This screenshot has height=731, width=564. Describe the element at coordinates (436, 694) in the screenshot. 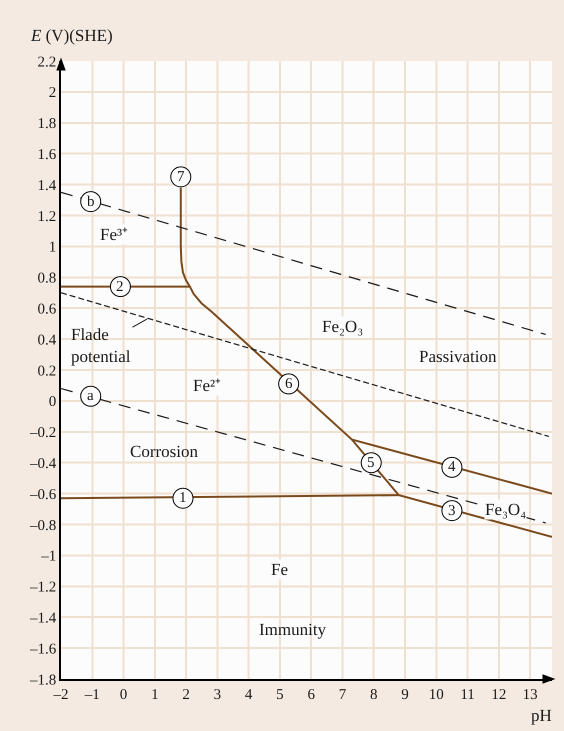

I see `x-tick-label: 10` at that location.